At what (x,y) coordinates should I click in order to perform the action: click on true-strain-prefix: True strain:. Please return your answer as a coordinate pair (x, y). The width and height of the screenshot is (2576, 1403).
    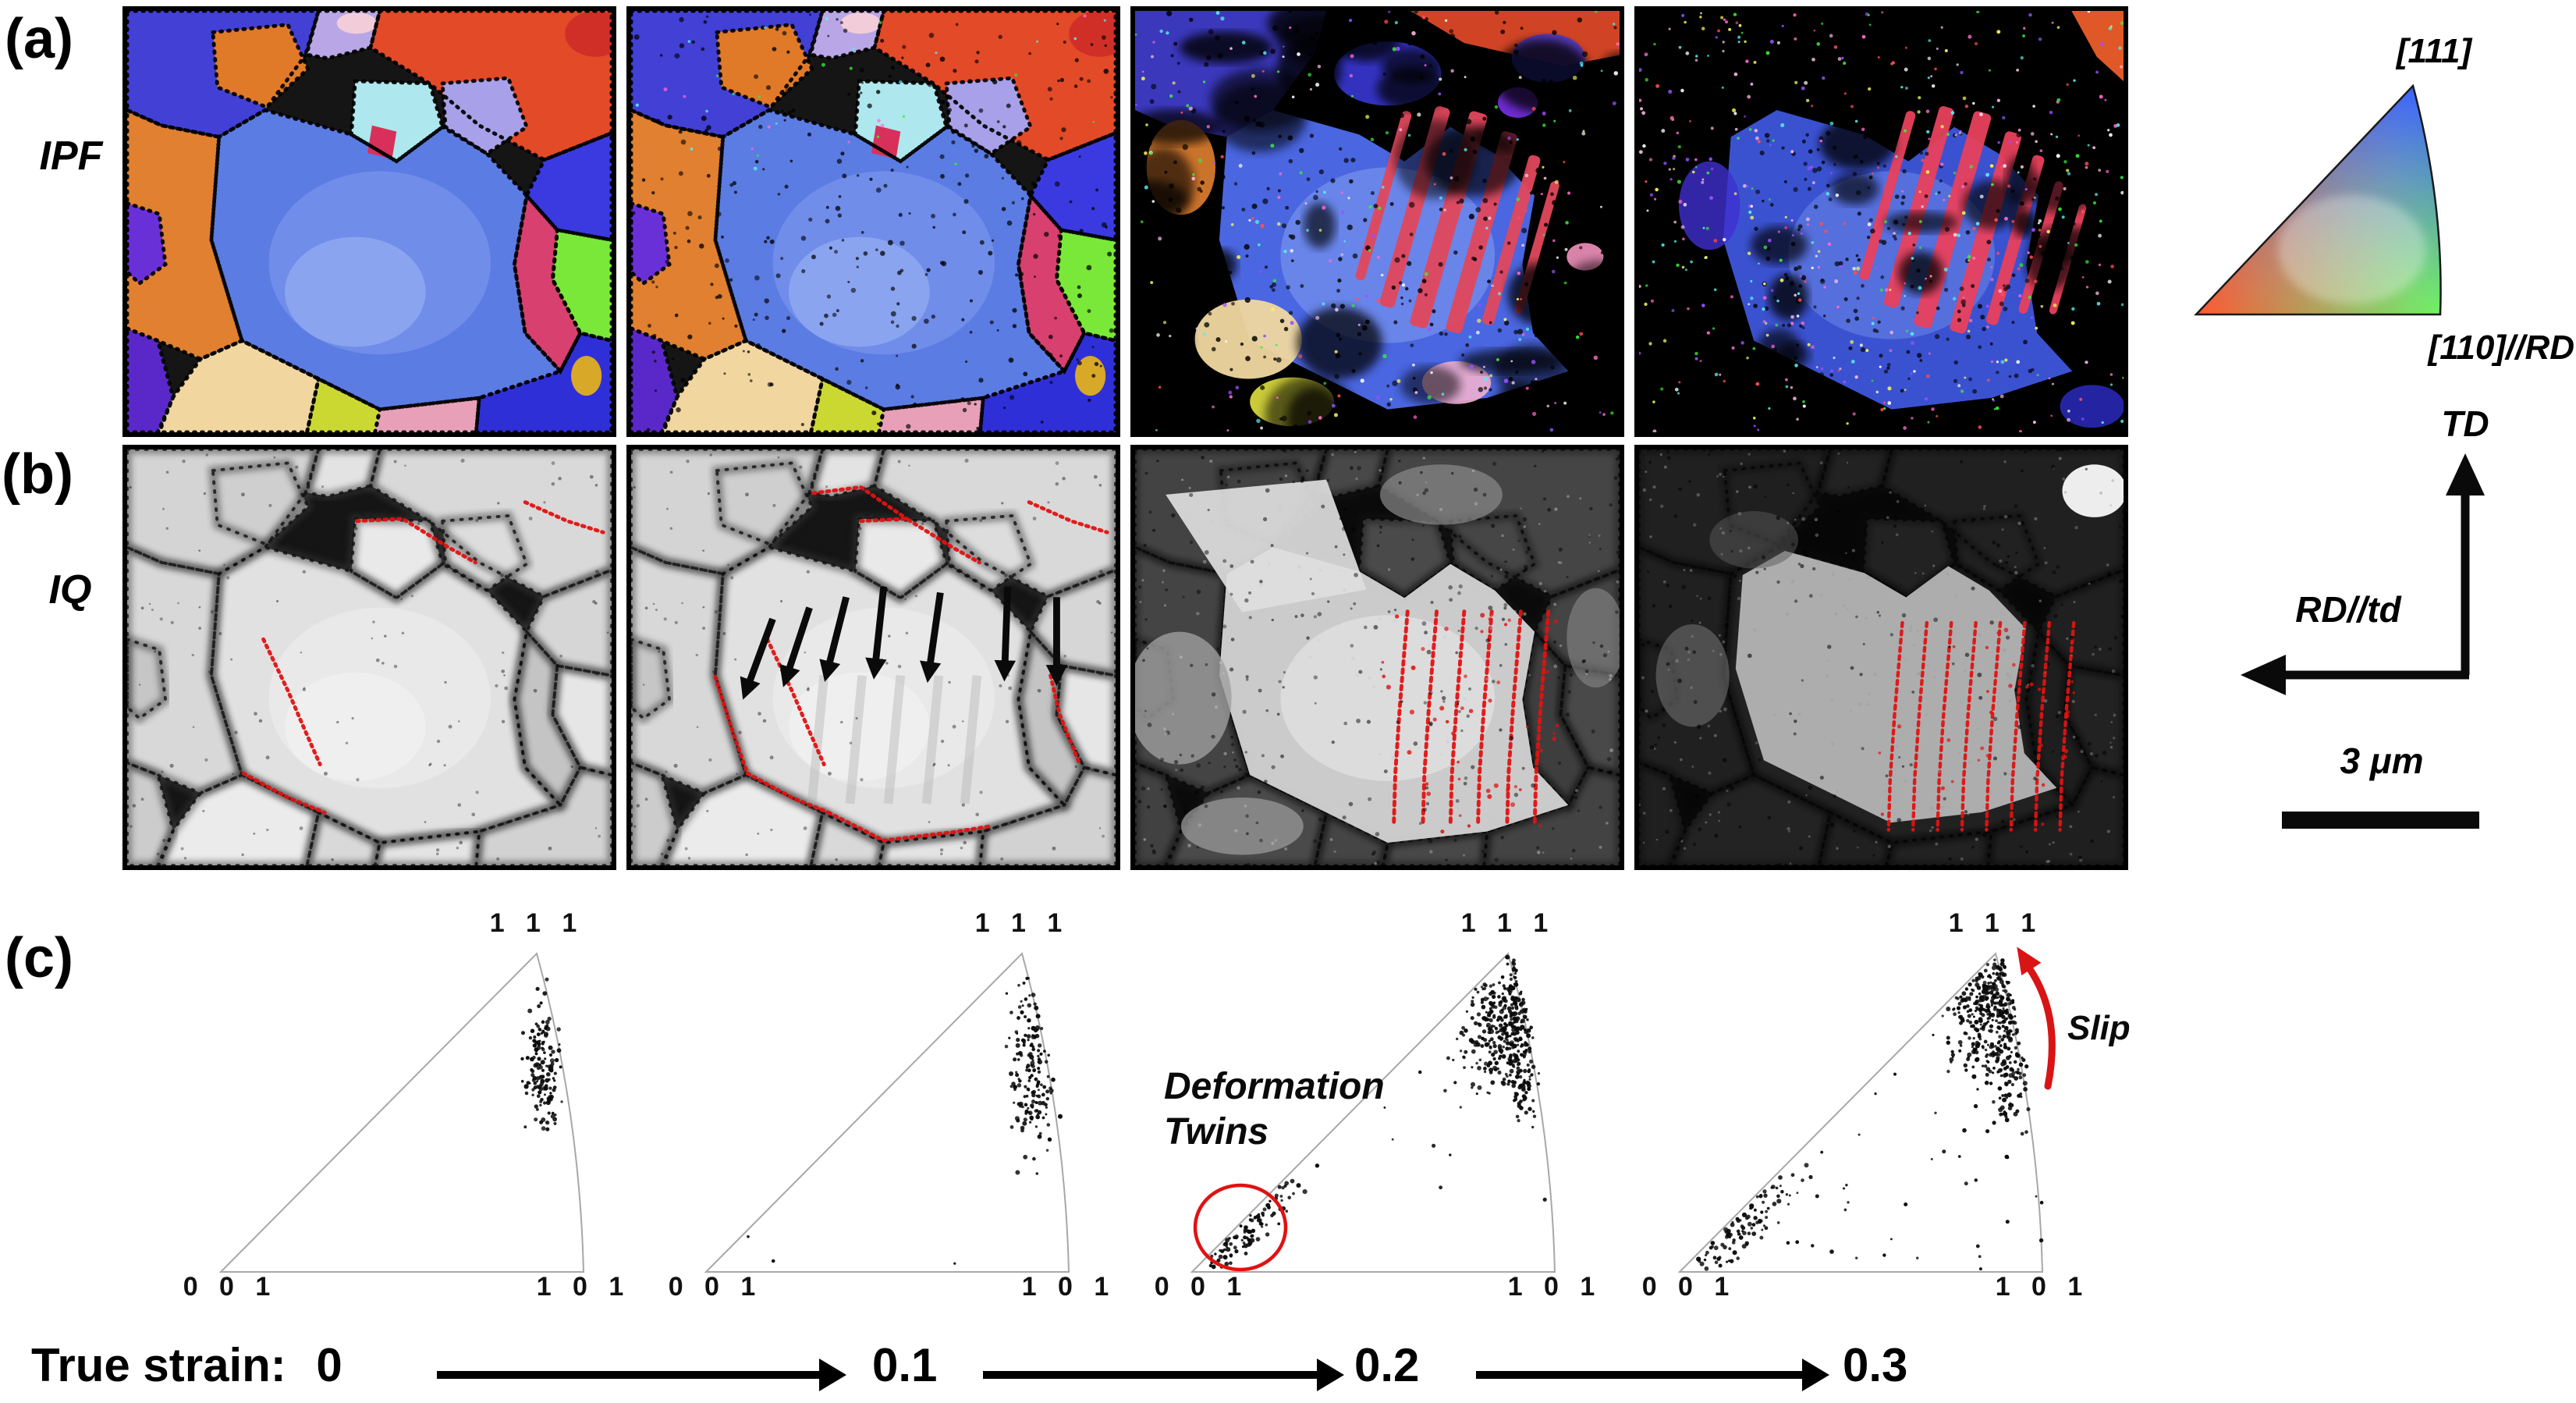
    Looking at the image, I should click on (158, 1365).